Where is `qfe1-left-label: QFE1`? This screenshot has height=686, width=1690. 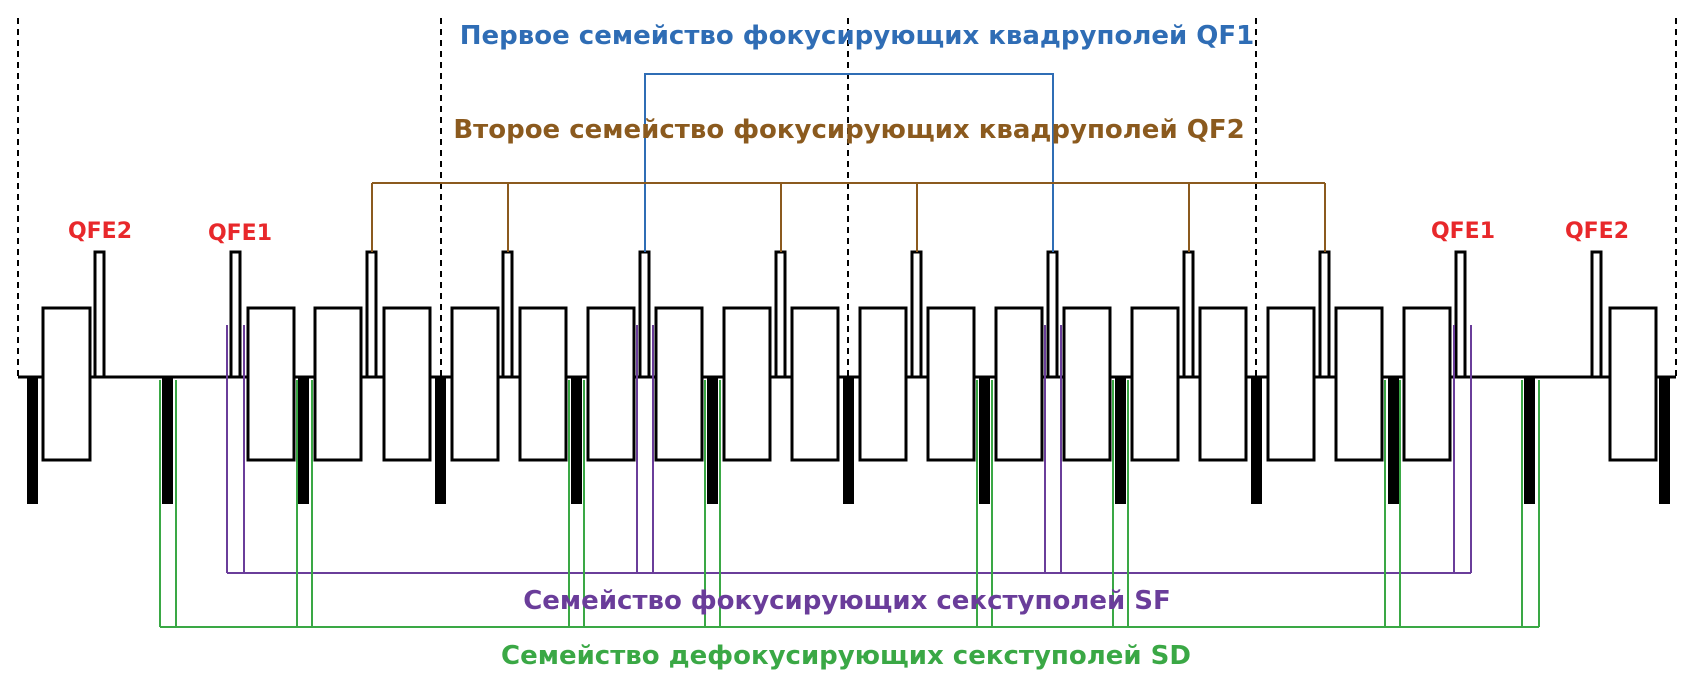 qfe1-left-label: QFE1 is located at coordinates (240, 233).